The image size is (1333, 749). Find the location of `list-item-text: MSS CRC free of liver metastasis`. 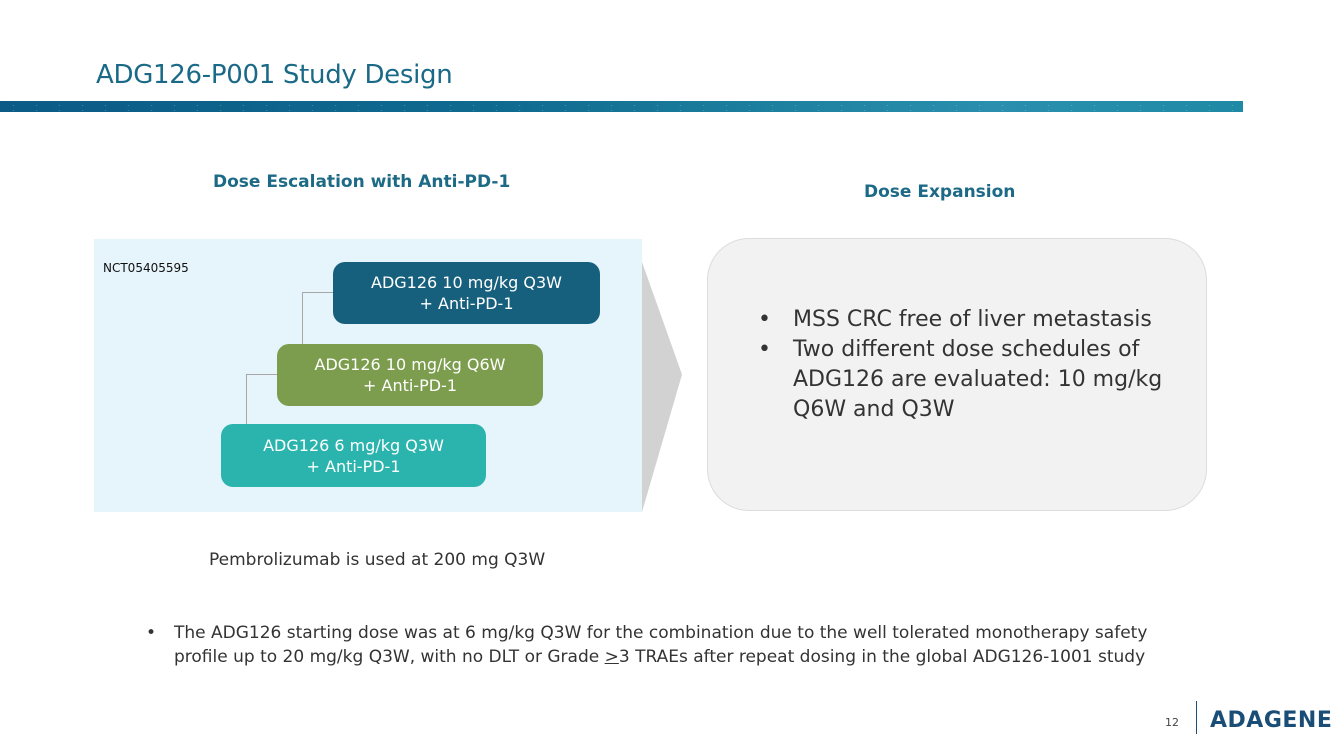

list-item-text: MSS CRC free of liver metastasis is located at coordinates (972, 319).